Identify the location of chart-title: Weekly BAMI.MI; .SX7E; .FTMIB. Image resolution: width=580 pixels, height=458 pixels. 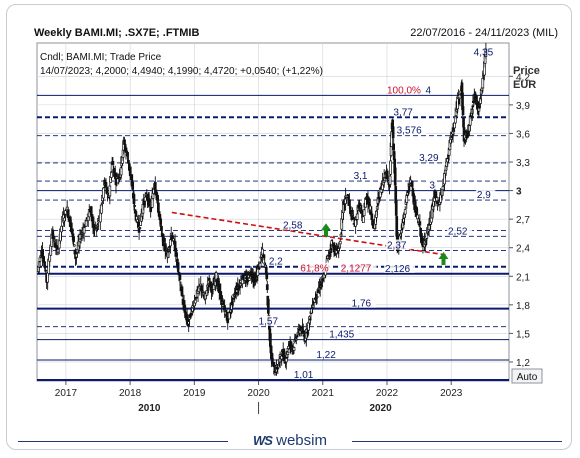
(117, 33).